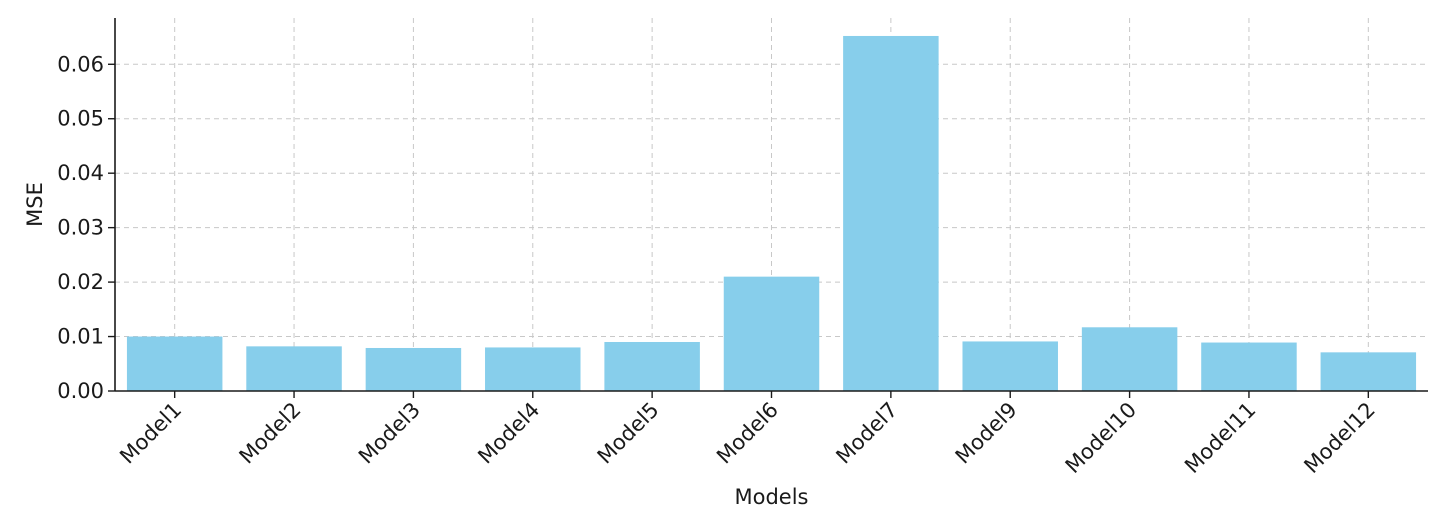 The width and height of the screenshot is (1449, 529). I want to click on y-tick-label: 0.06, so click(80, 64).